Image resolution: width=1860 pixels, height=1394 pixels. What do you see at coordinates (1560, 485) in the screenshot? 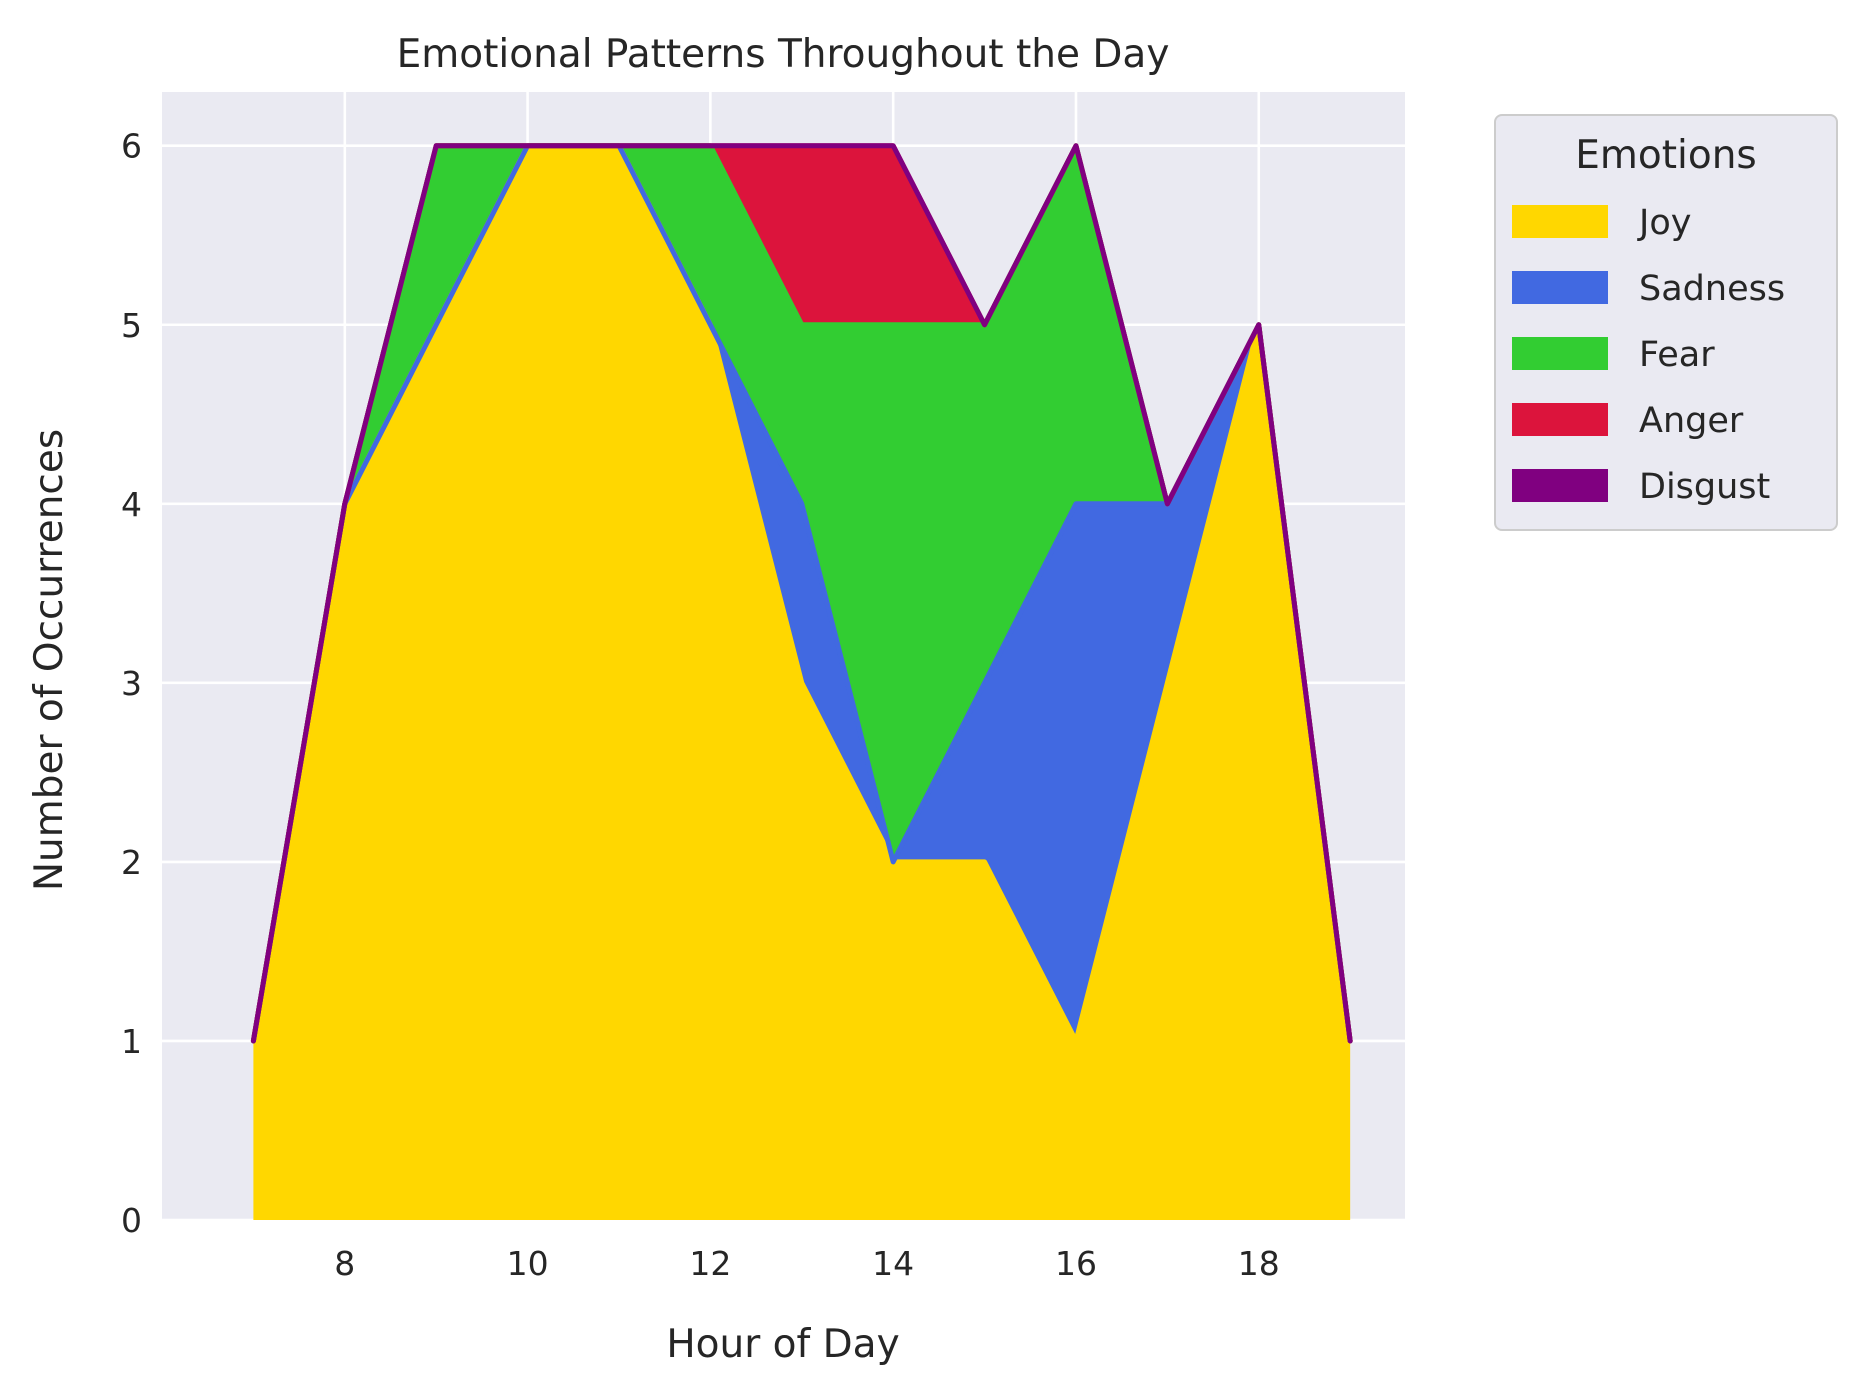
I see `legend-swatch-disgust` at bounding box center [1560, 485].